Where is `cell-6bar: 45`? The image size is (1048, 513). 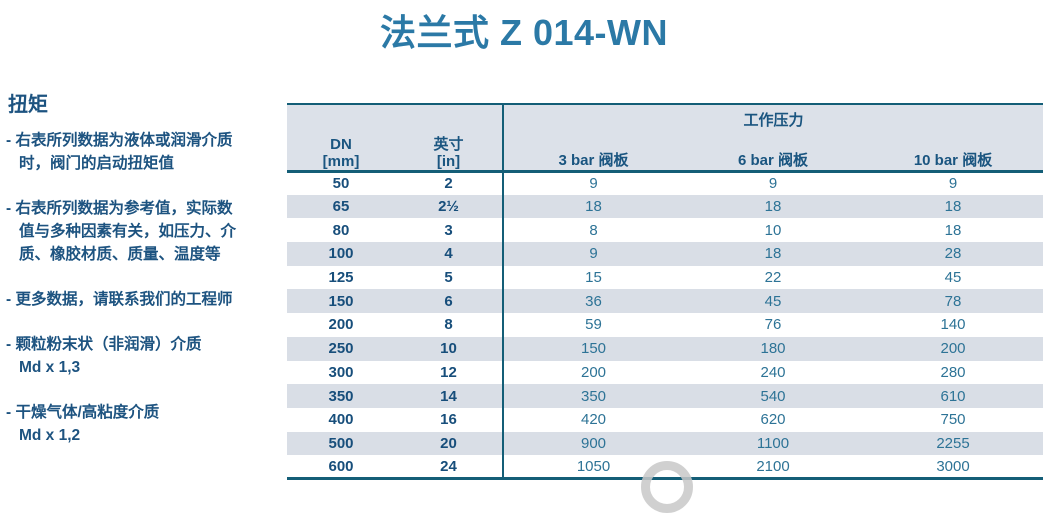 cell-6bar: 45 is located at coordinates (773, 301).